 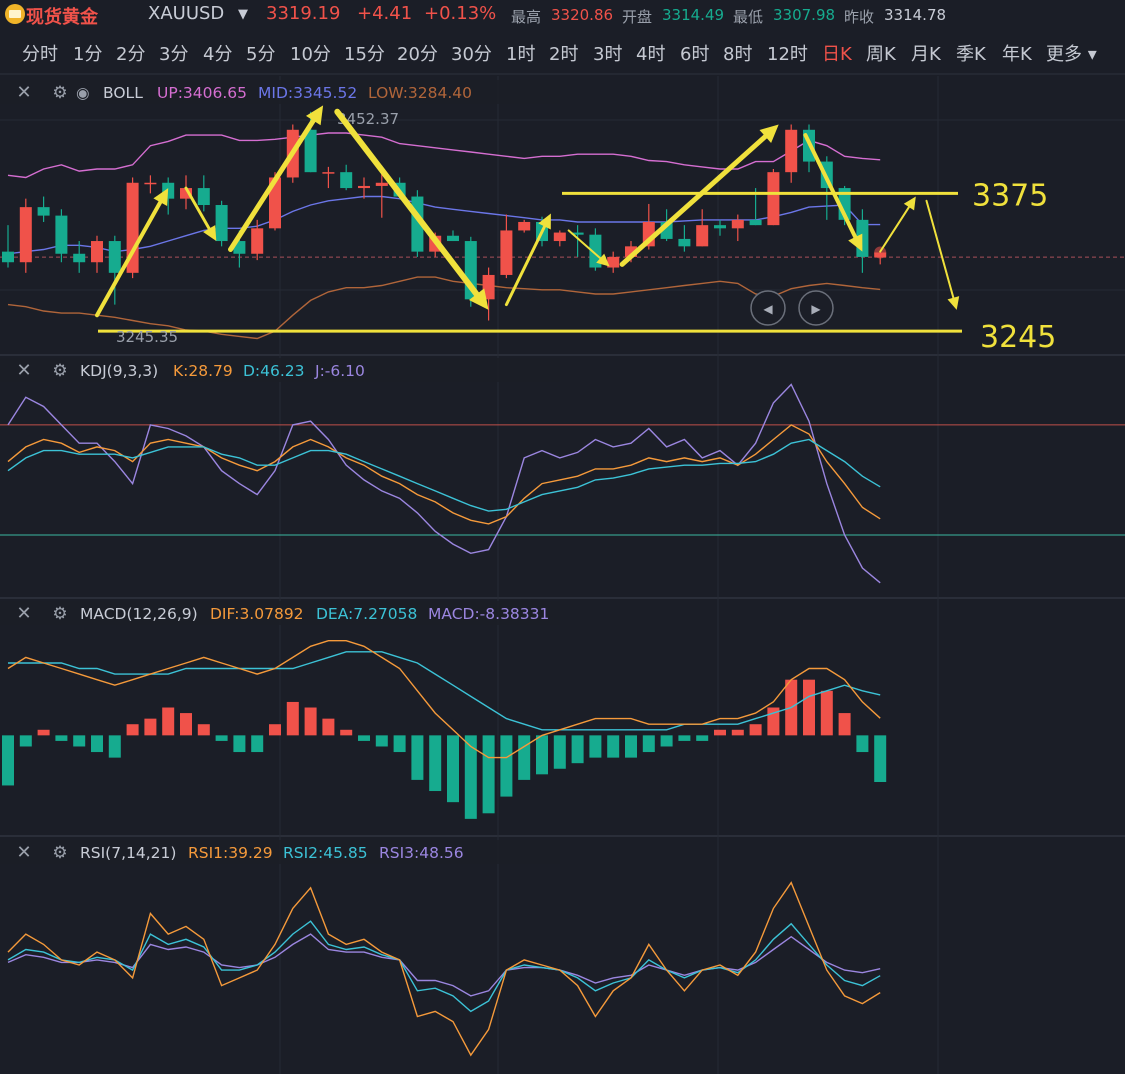 I want to click on price-change-pct: +0.13%, so click(x=460, y=13).